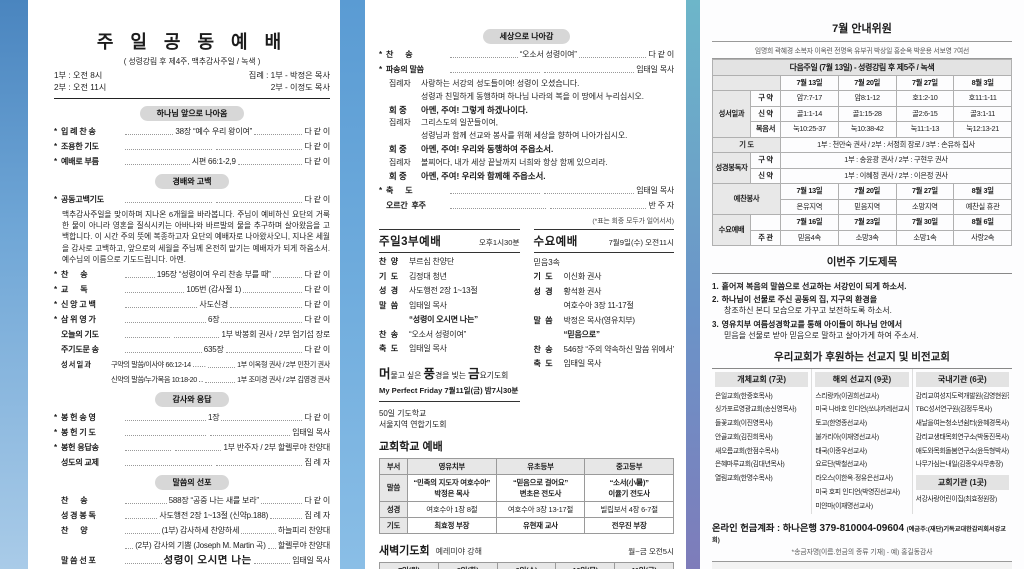 The width and height of the screenshot is (1024, 569). Describe the element at coordinates (413, 276) in the screenshot. I see `service-item: 기 도 김정대 청년` at that location.